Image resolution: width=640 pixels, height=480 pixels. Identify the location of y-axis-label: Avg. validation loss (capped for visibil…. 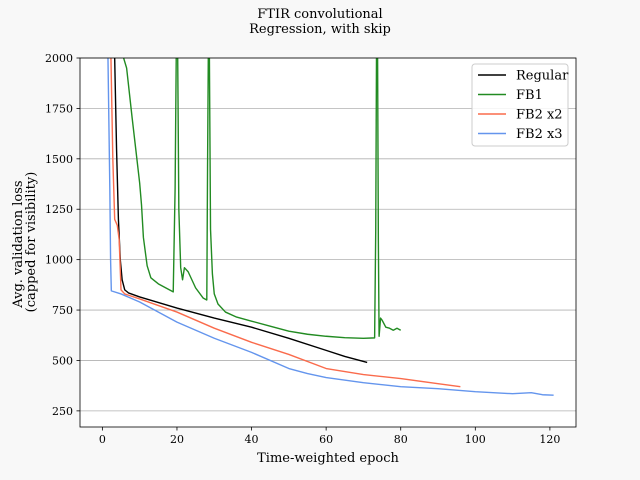
(25, 242).